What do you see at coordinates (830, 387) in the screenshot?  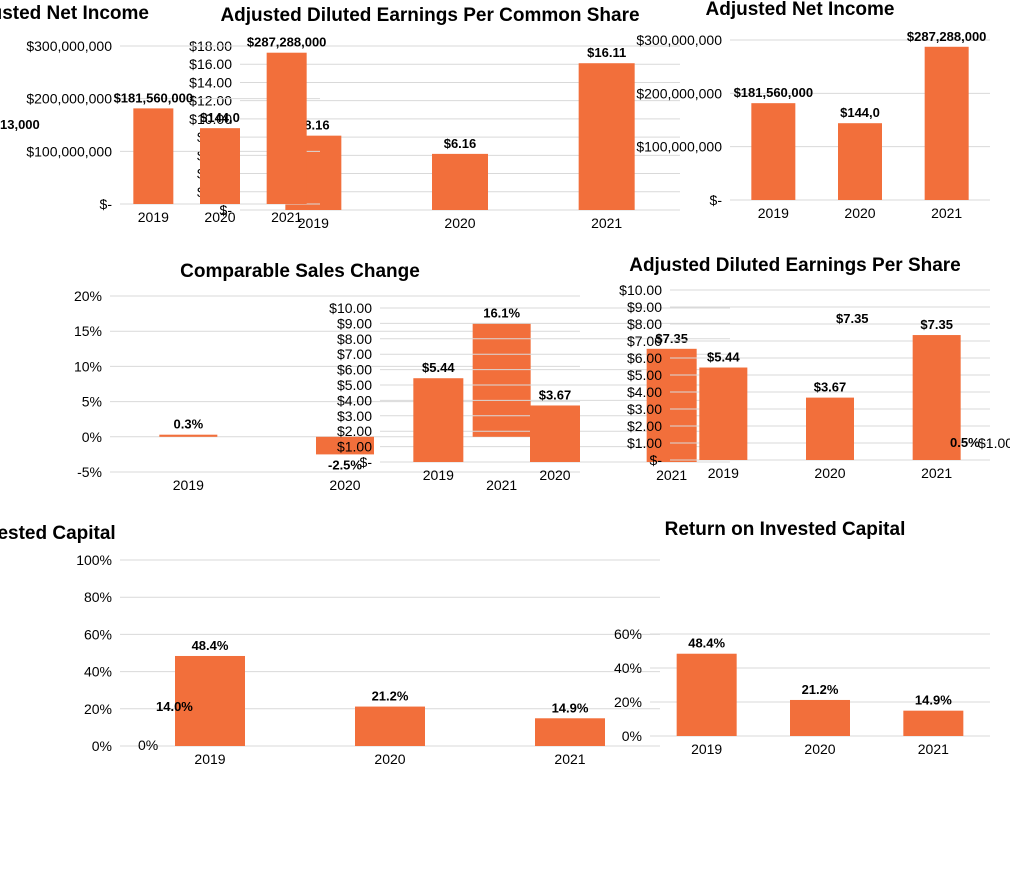 I see `data-label: $3.67` at bounding box center [830, 387].